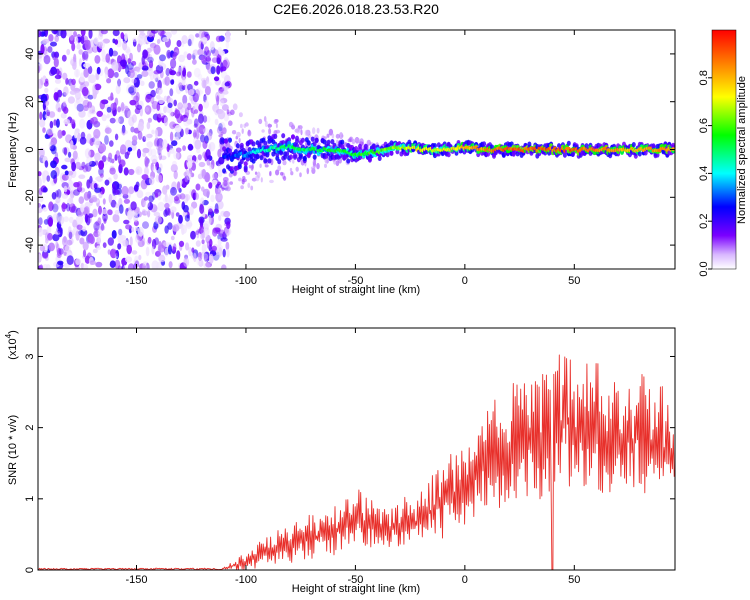  Describe the element at coordinates (724, 149) in the screenshot. I see `colorbar-gradient` at that location.